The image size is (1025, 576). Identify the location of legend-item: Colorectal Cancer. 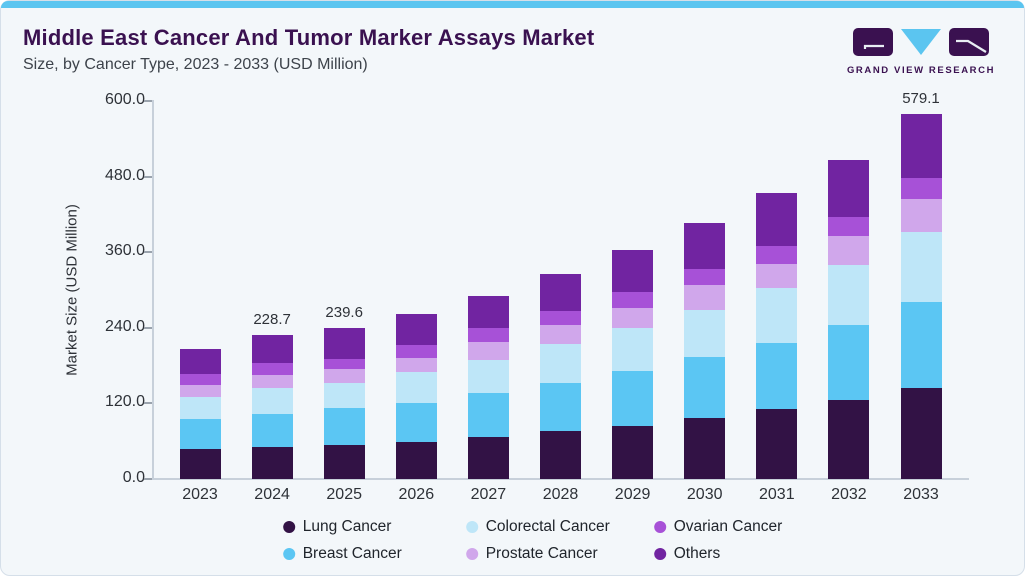
(559, 526).